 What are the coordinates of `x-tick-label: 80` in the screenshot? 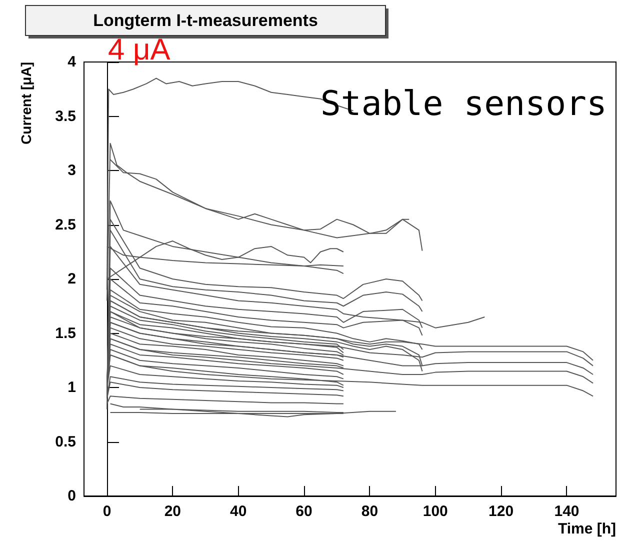 It's located at (369, 511).